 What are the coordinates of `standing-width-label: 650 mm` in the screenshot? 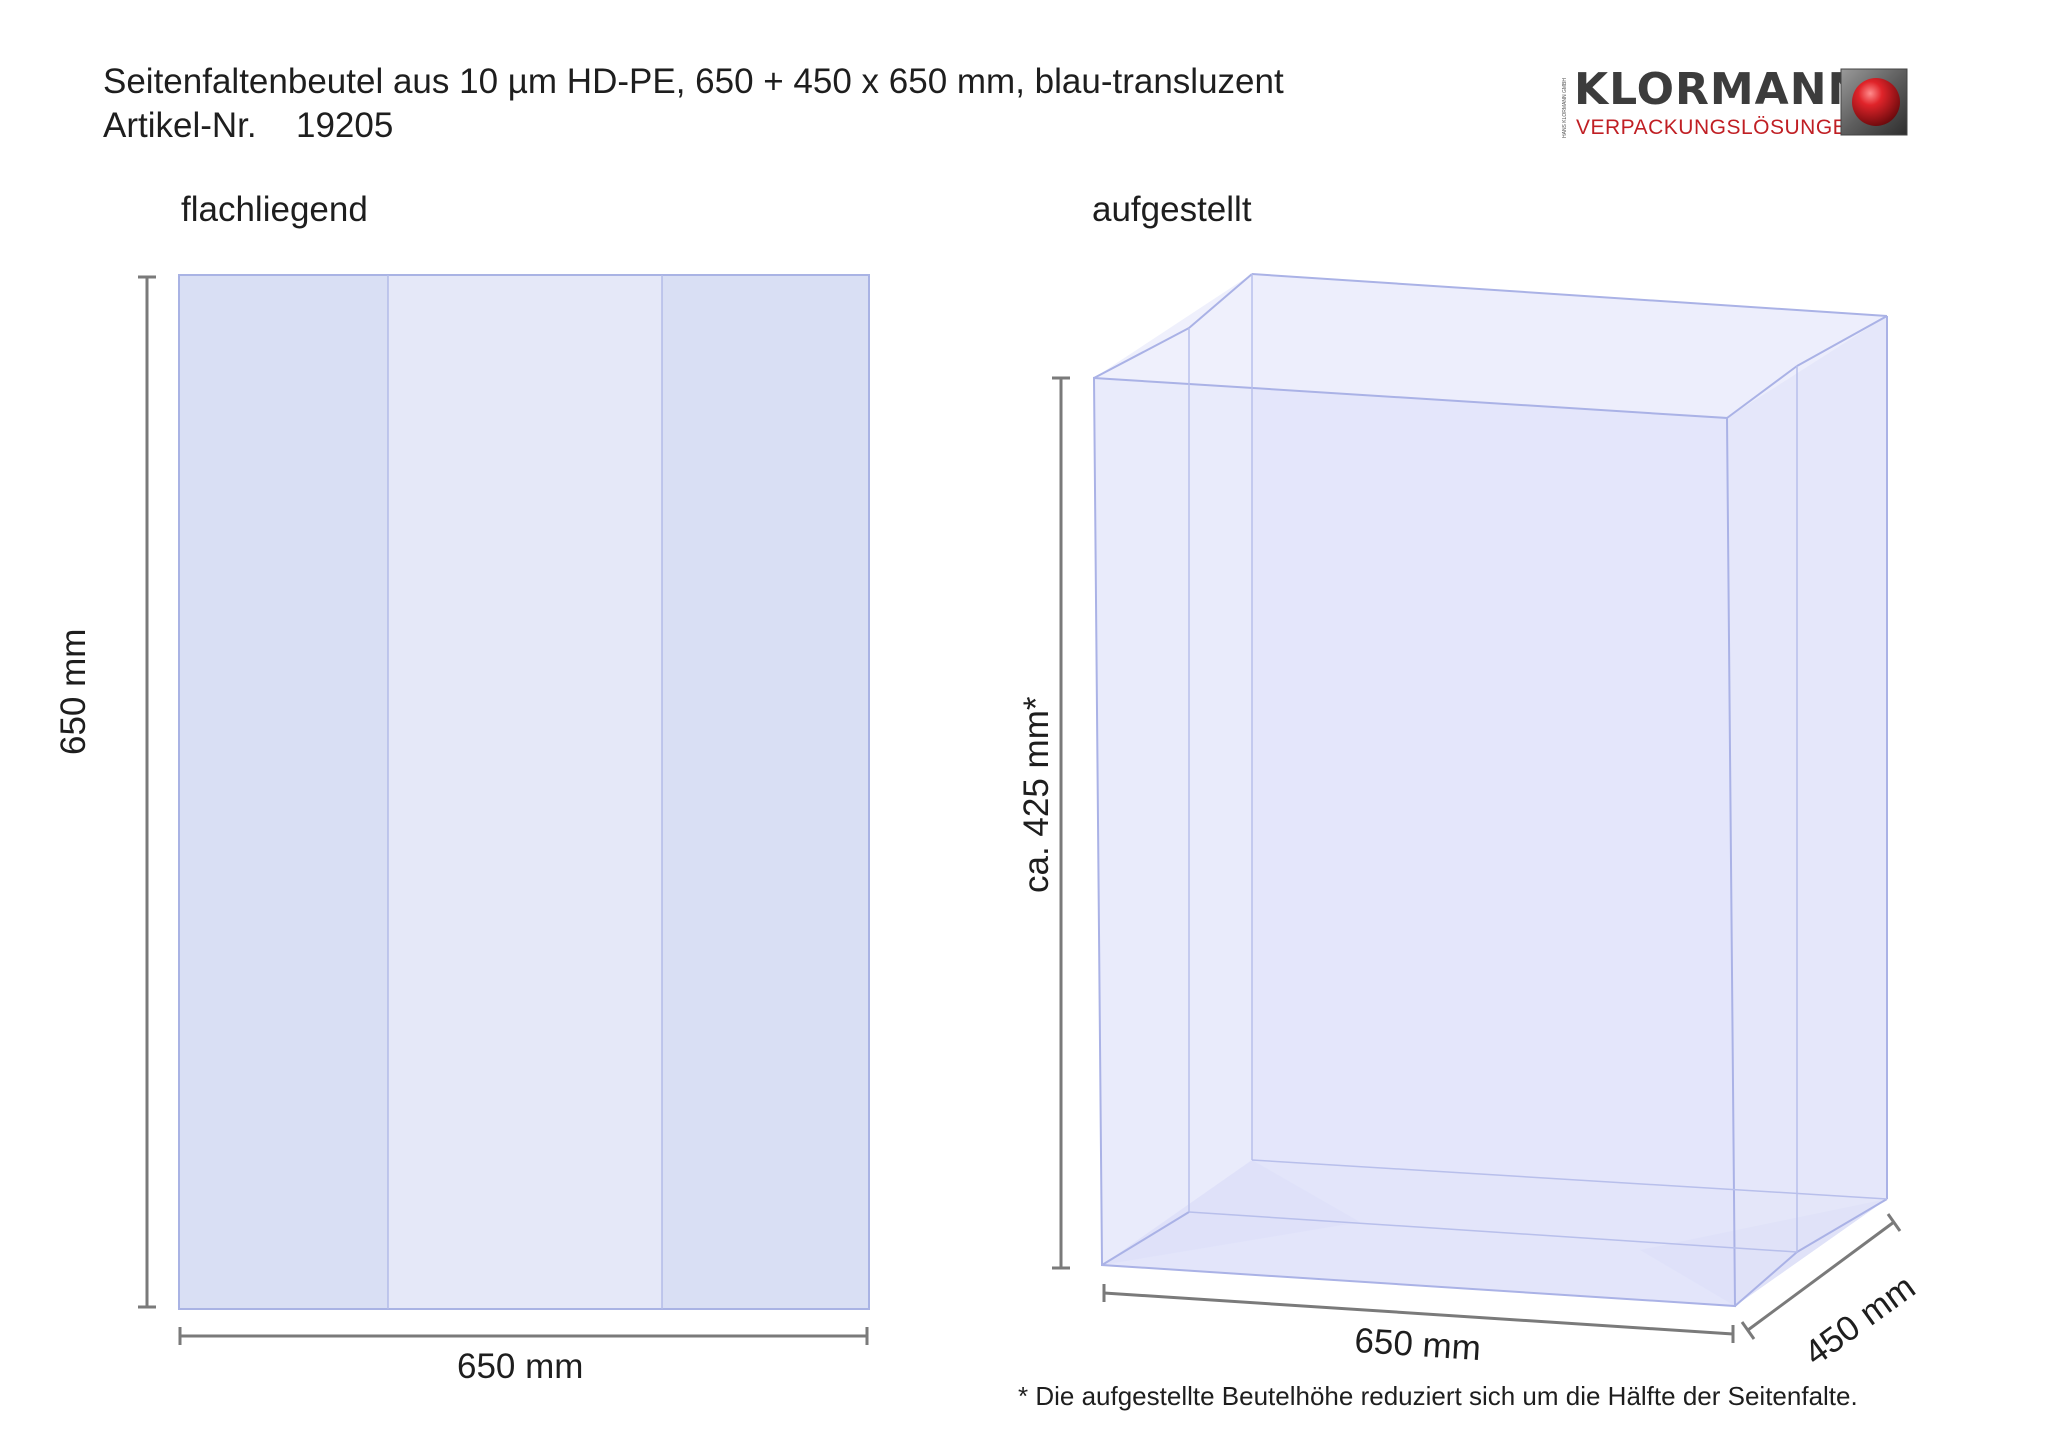 It's located at (1418, 1344).